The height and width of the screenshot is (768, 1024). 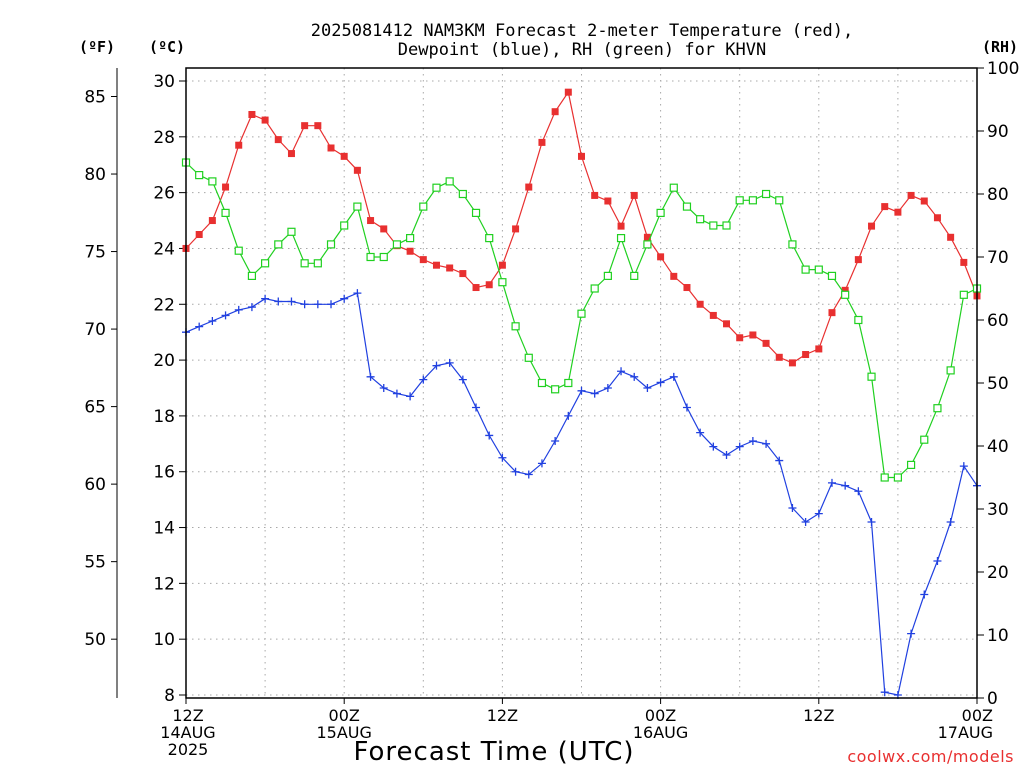 I want to click on rh-tick-label: 70, so click(x=998, y=258).